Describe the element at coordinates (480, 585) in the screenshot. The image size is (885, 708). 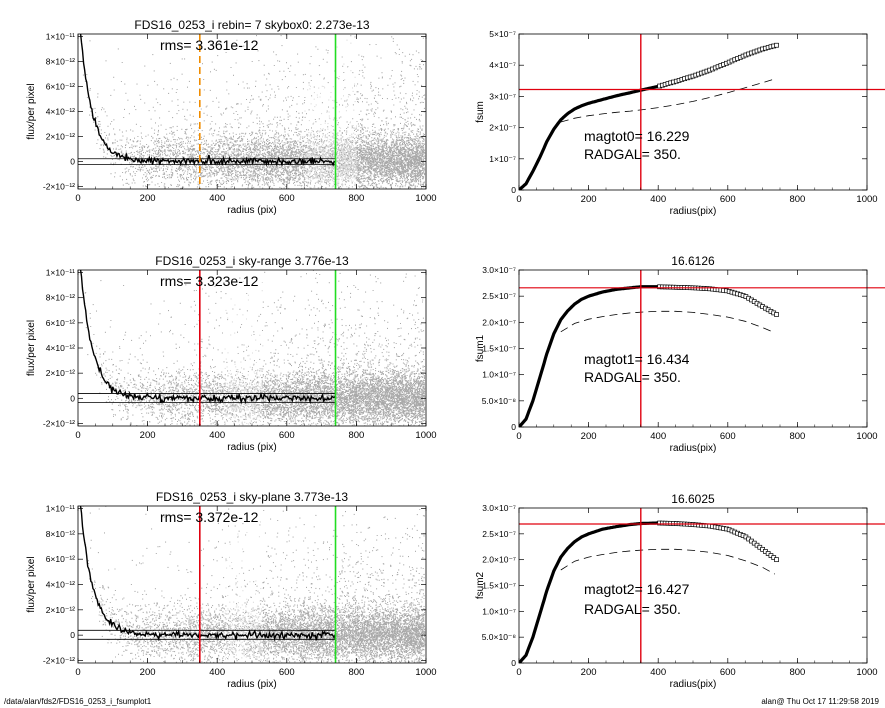
I see `y-axis-label: fsum2` at that location.